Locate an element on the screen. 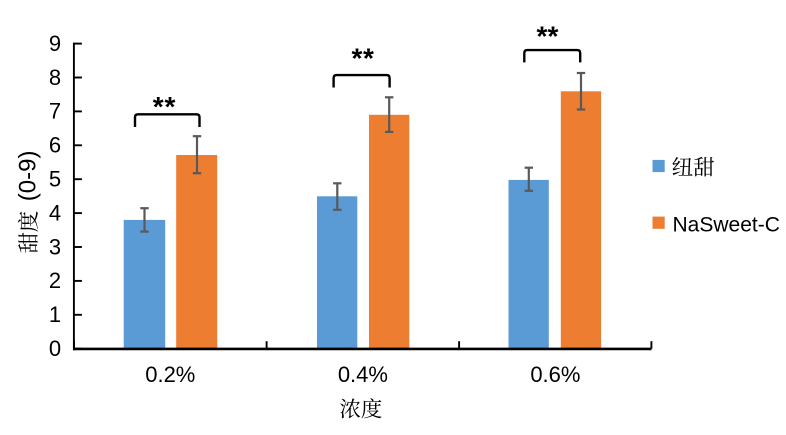 The image size is (786, 435). svg-text: 5 is located at coordinates (55, 179).